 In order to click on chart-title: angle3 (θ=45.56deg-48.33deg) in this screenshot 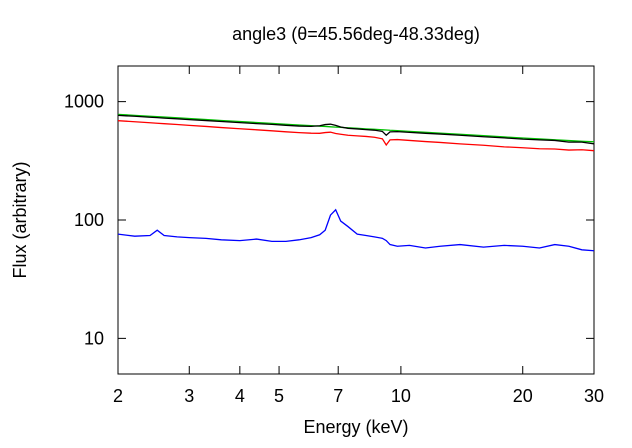, I will do `click(356, 34)`.